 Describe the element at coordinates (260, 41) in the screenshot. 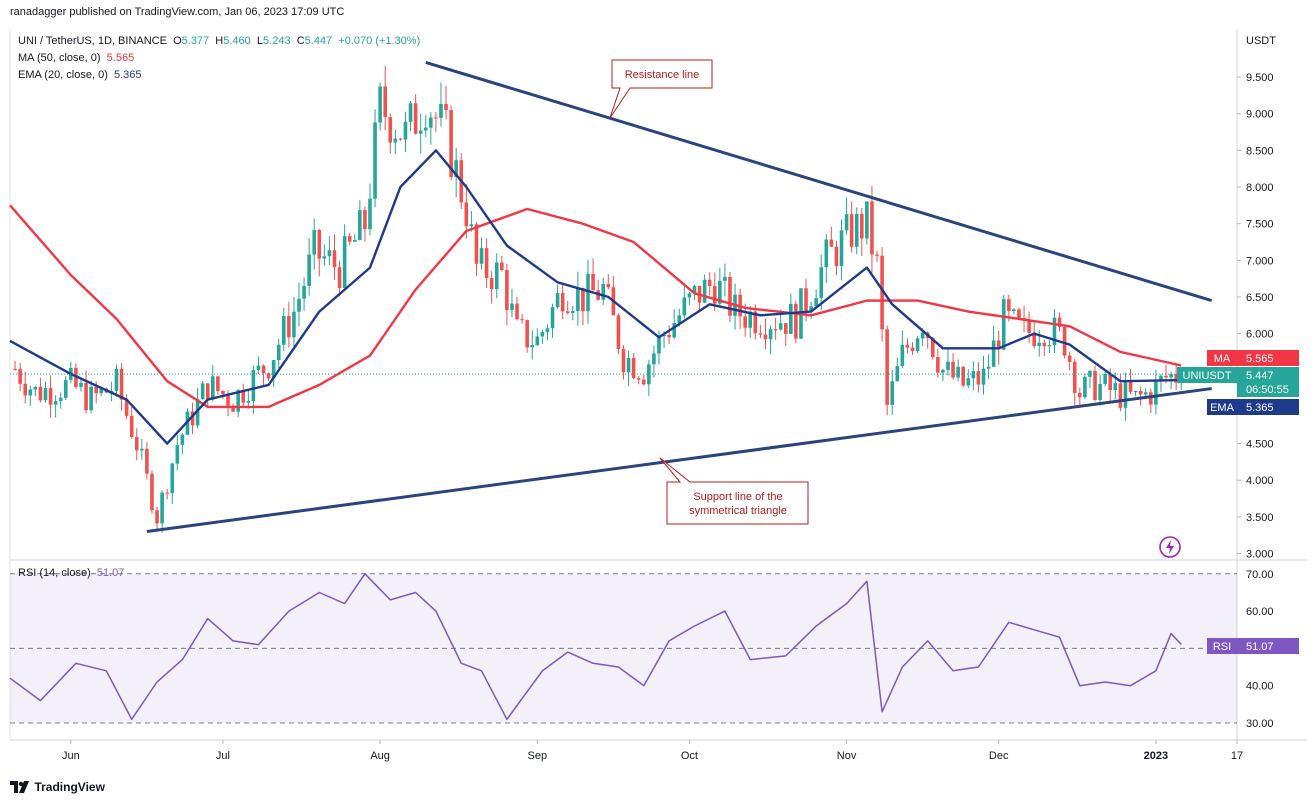

I see `low-label: L` at that location.